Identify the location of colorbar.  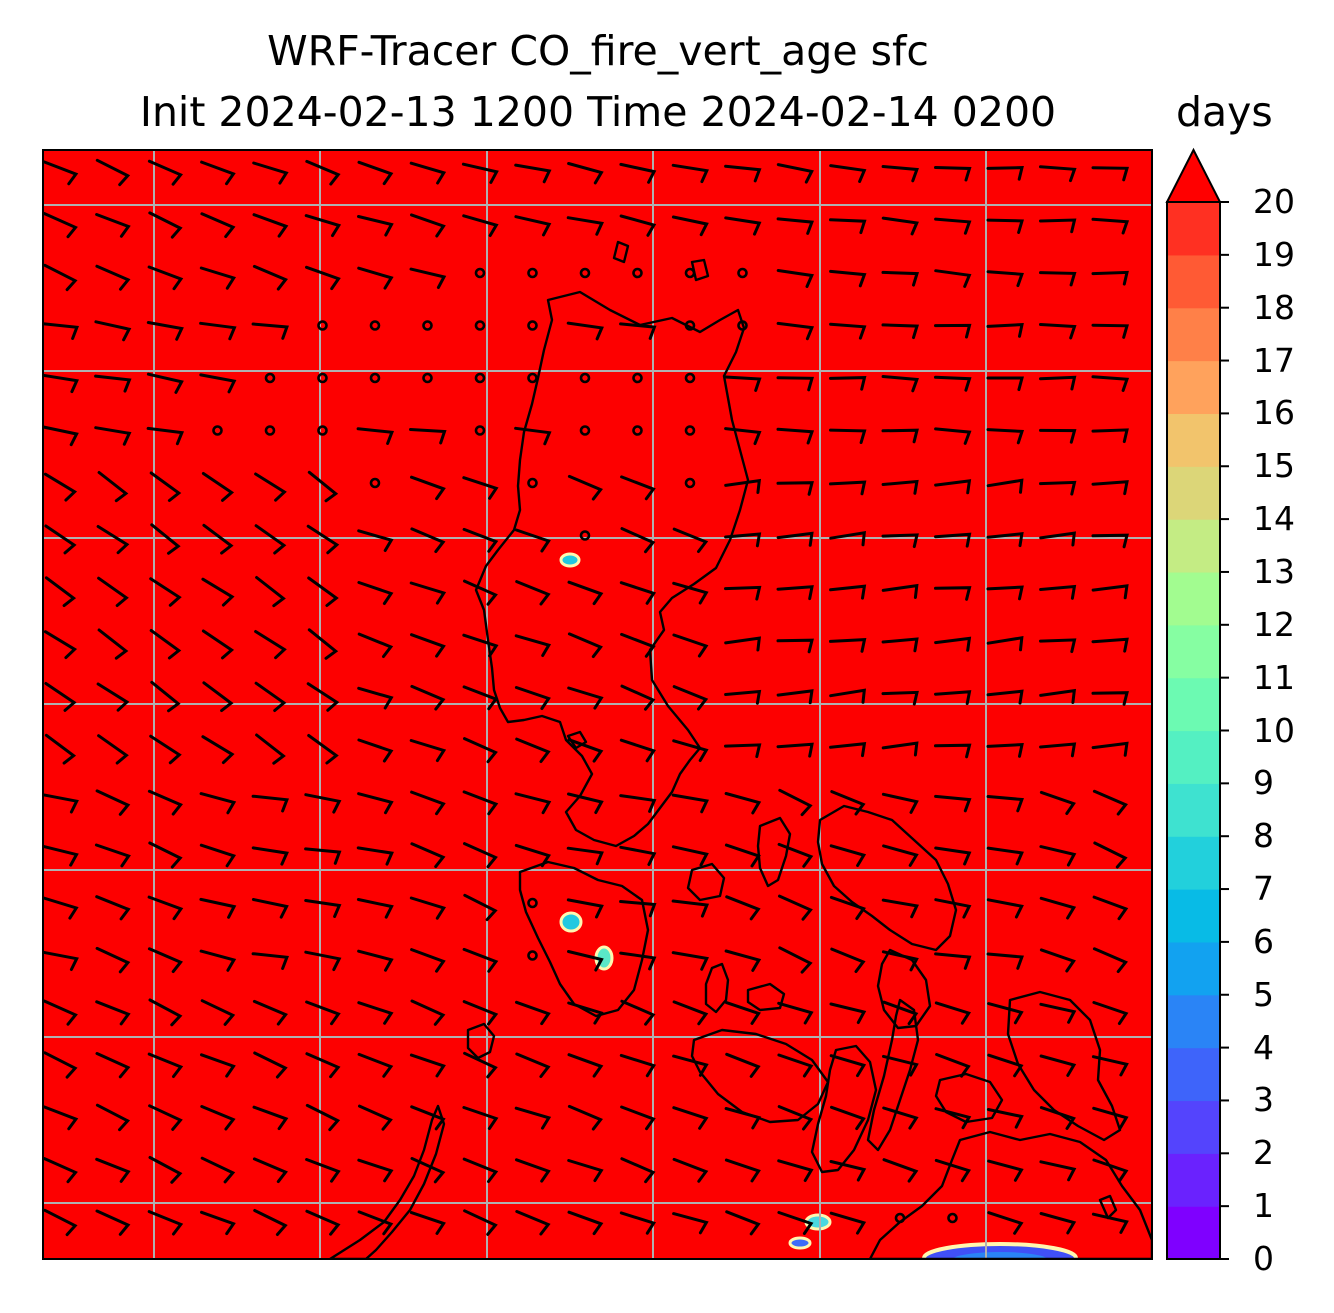
(1197, 703).